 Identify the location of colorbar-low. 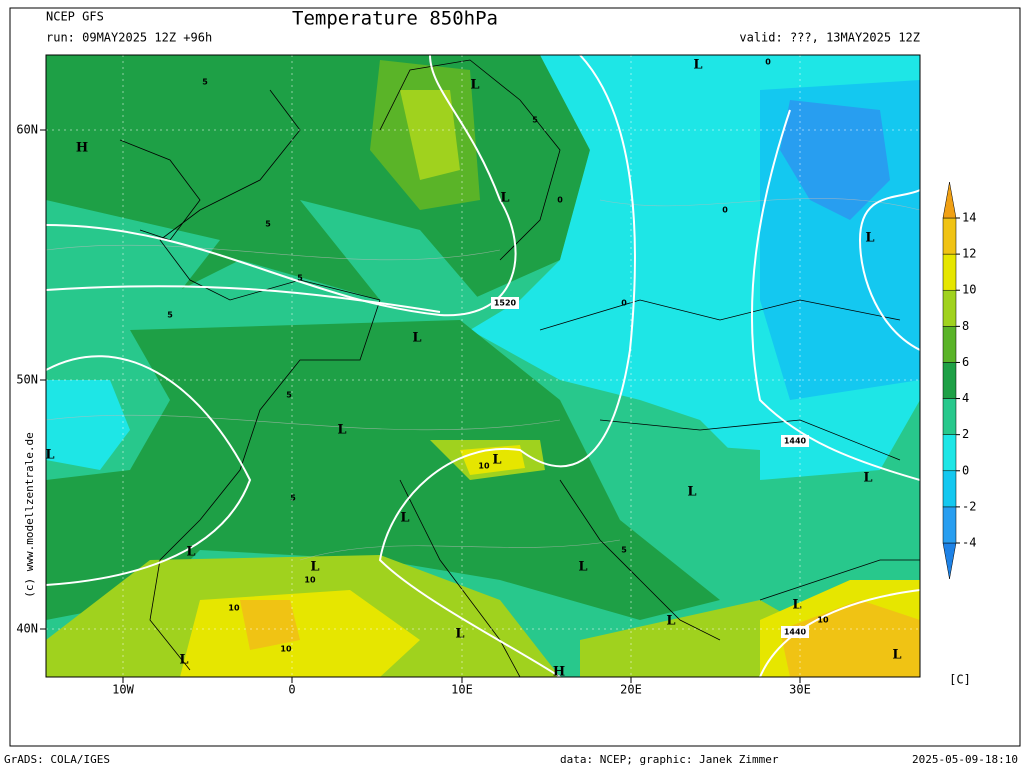
(949, 561).